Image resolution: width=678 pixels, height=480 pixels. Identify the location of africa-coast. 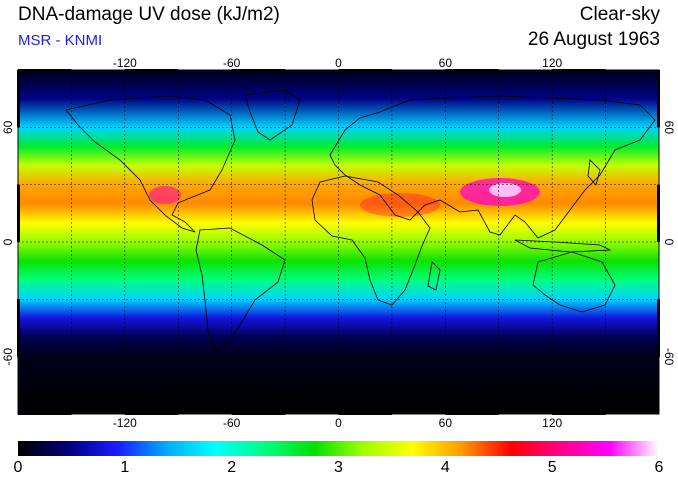
(371, 240).